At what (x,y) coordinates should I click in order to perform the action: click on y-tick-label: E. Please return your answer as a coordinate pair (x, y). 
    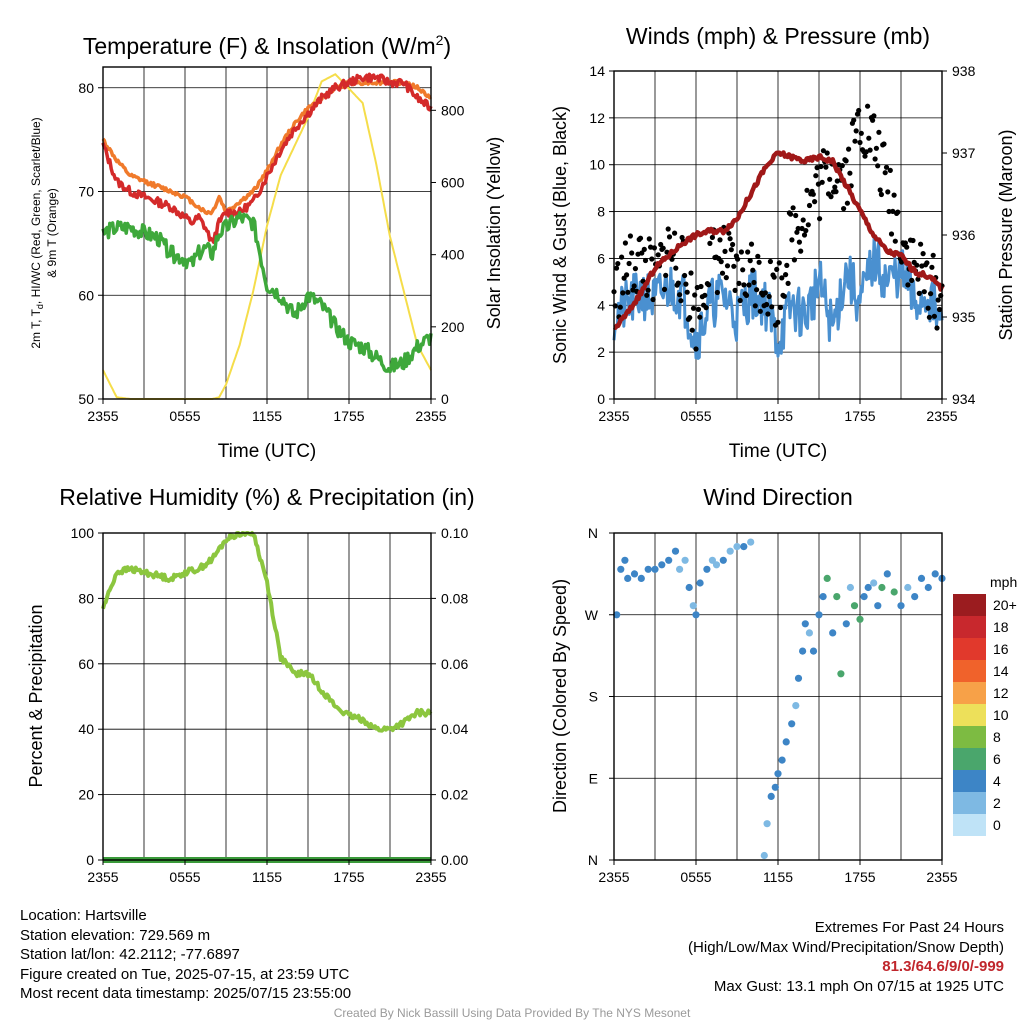
    Looking at the image, I should click on (593, 778).